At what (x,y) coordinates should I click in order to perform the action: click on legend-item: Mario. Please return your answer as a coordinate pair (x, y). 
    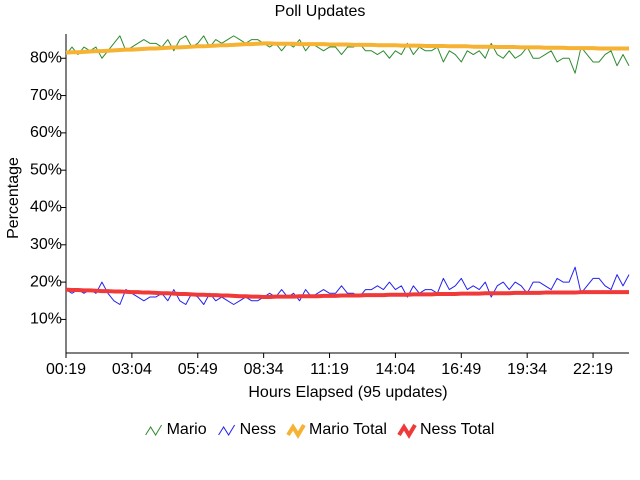
    Looking at the image, I should click on (176, 429).